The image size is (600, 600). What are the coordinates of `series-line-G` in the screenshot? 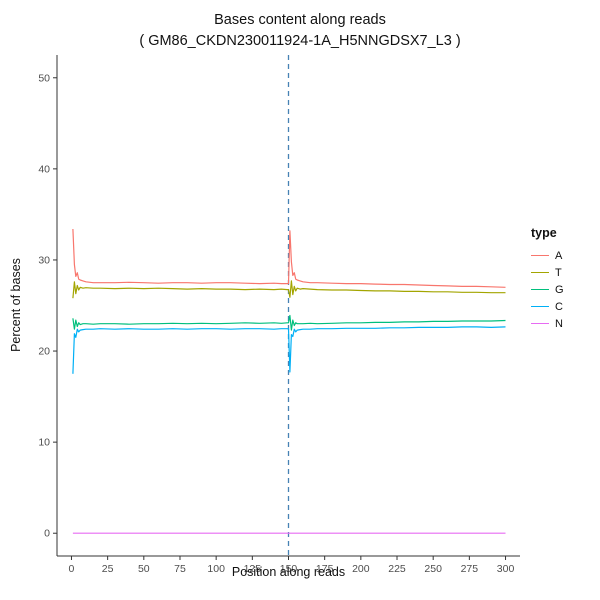 It's located at (289, 322).